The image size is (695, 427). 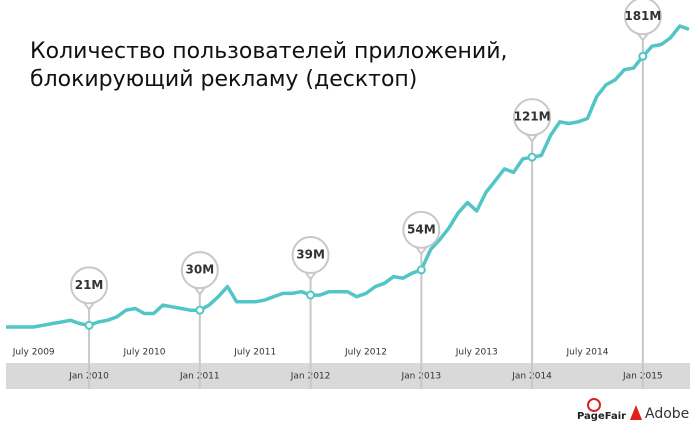 I want to click on data-label: 39M, so click(x=310, y=255).